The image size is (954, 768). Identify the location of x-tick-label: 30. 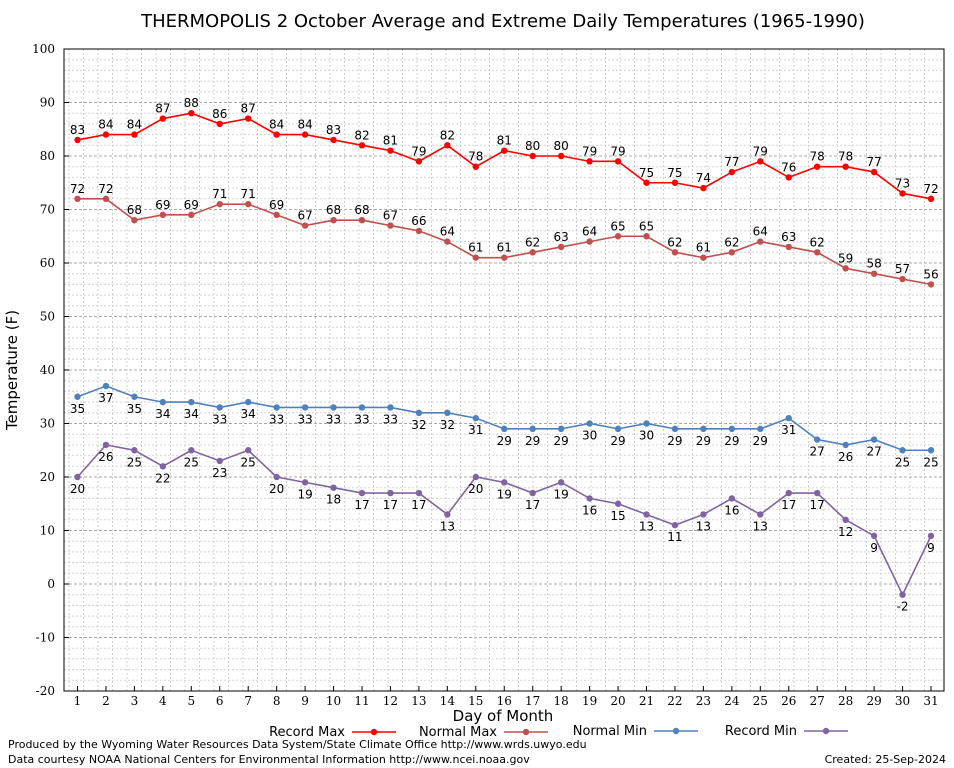
(902, 701).